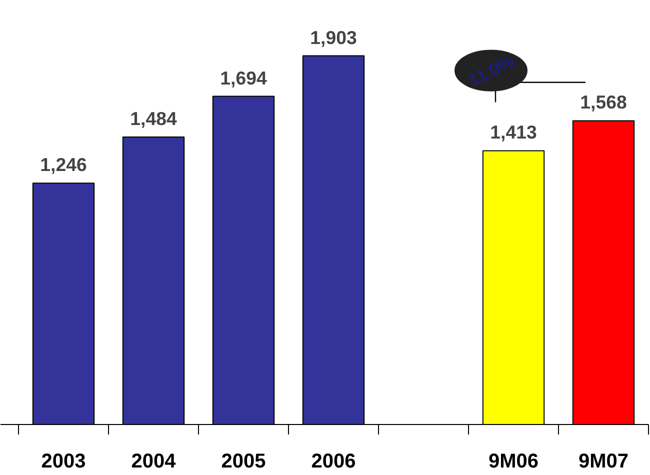 This screenshot has height=475, width=650. What do you see at coordinates (244, 77) in the screenshot?
I see `data-label: 1,694` at bounding box center [244, 77].